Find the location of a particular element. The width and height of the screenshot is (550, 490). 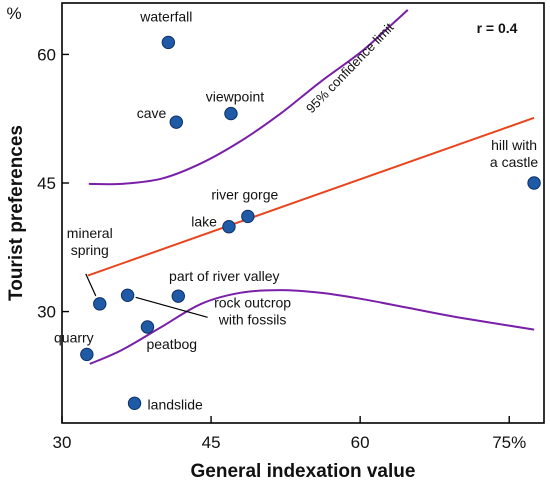

point-label: lake is located at coordinates (204, 222).